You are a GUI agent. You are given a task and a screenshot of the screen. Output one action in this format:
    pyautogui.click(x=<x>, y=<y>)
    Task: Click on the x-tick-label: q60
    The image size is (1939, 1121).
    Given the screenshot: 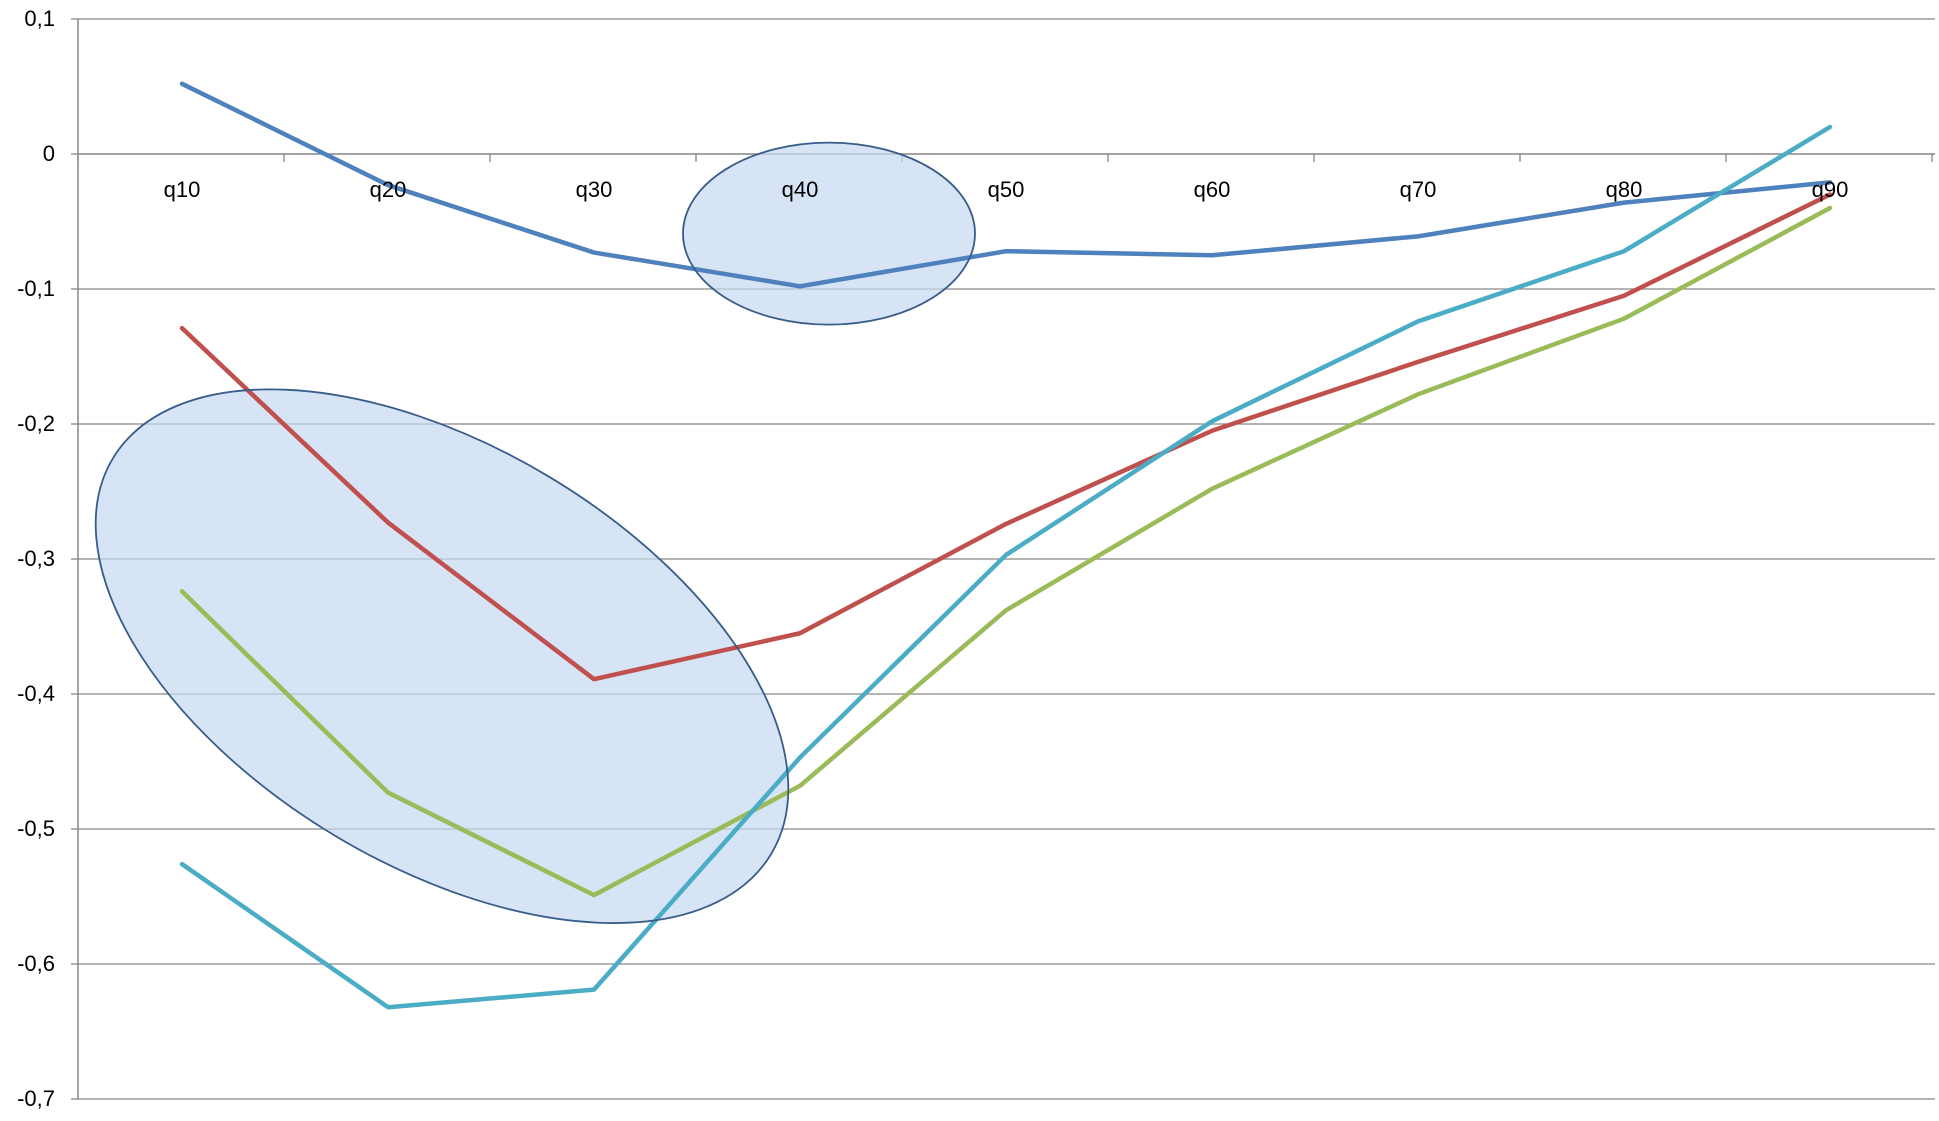 What is the action you would take?
    pyautogui.click(x=1212, y=189)
    